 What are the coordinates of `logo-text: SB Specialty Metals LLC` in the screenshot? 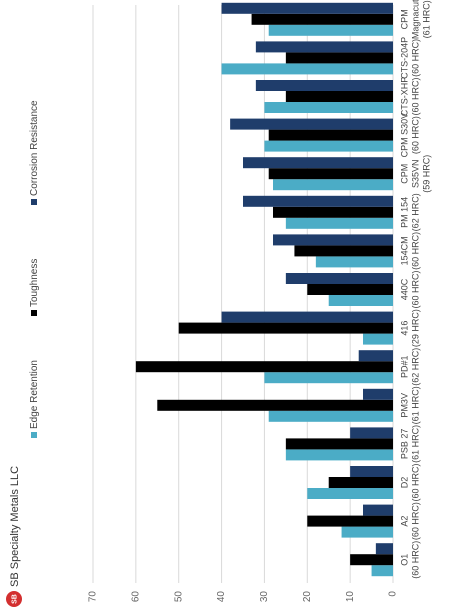 It's located at (15, 526).